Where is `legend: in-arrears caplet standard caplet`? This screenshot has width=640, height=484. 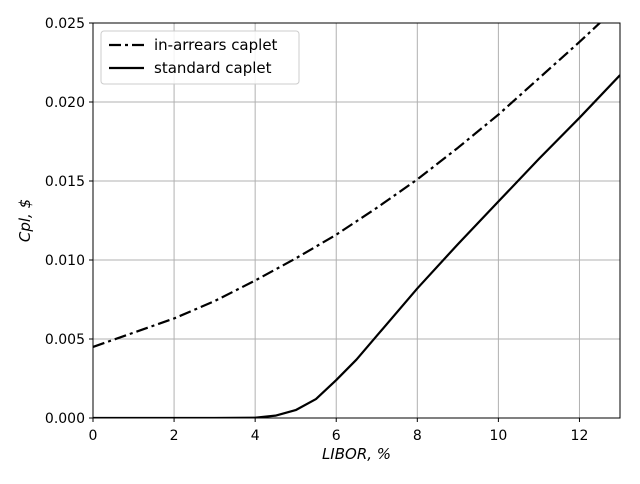 legend: in-arrears caplet standard caplet is located at coordinates (200, 57).